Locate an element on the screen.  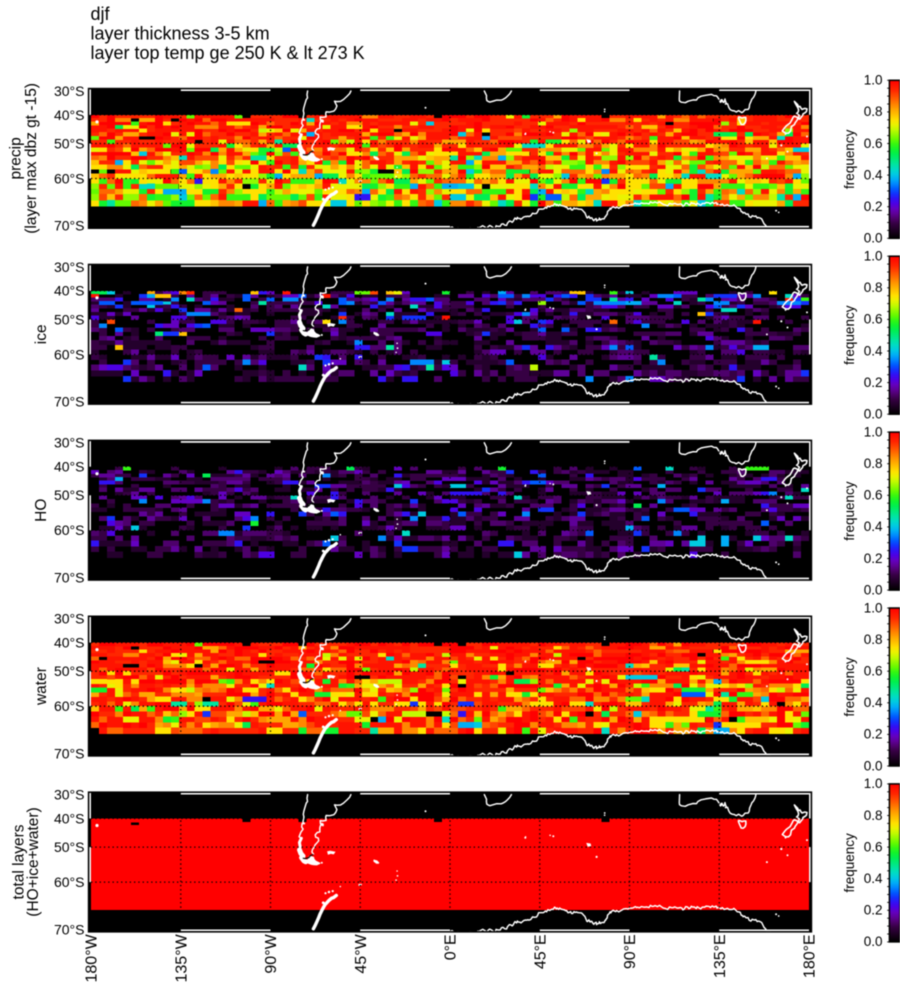
svg-text: layer thickness 3-5 km is located at coordinates (180, 33).